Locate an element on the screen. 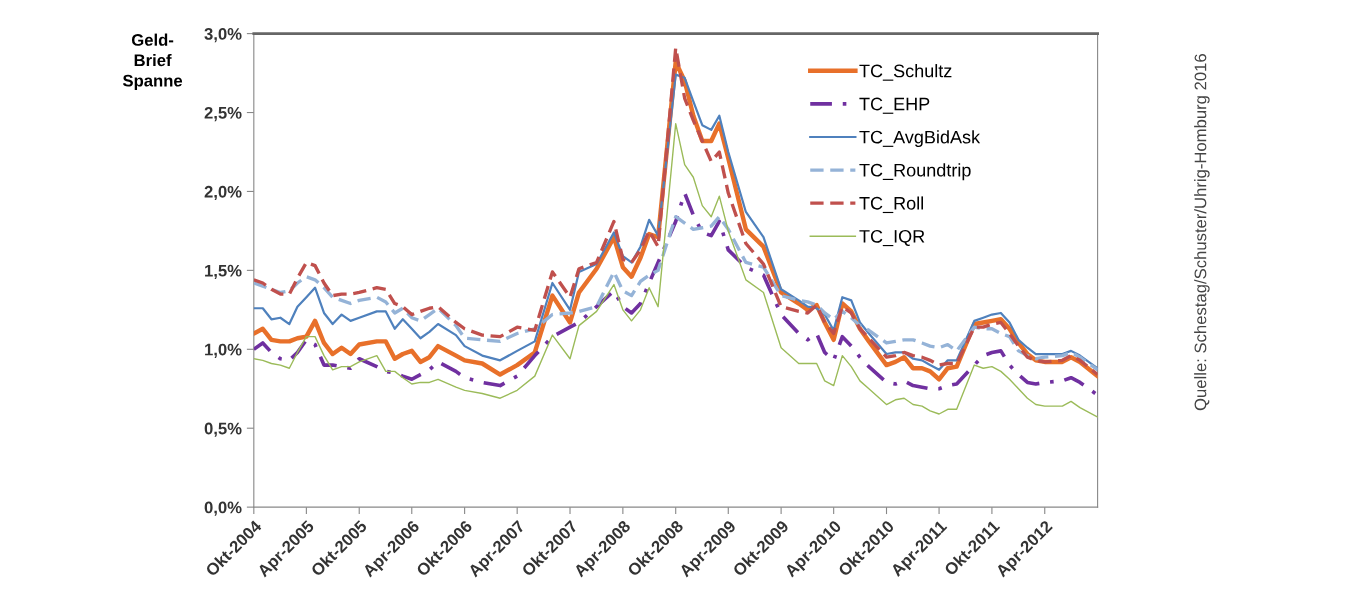 Image resolution: width=1372 pixels, height=611 pixels. legend-label: TC_AvgBidAsk is located at coordinates (920, 139).